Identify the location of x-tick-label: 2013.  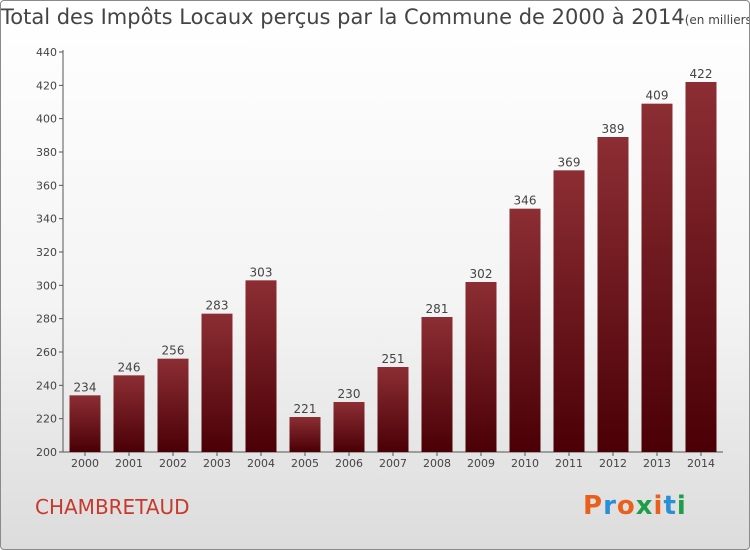
(657, 463).